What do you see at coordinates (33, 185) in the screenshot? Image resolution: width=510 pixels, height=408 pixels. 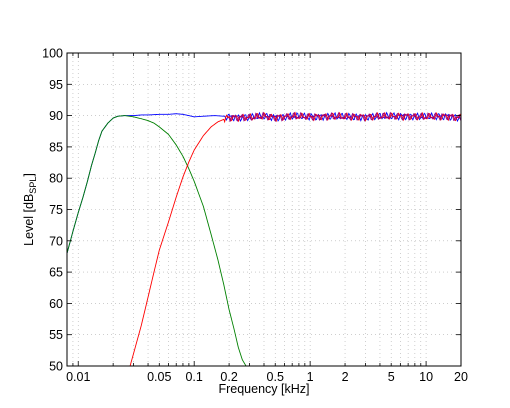 I see `y-axis-label-subscript: SPL` at bounding box center [33, 185].